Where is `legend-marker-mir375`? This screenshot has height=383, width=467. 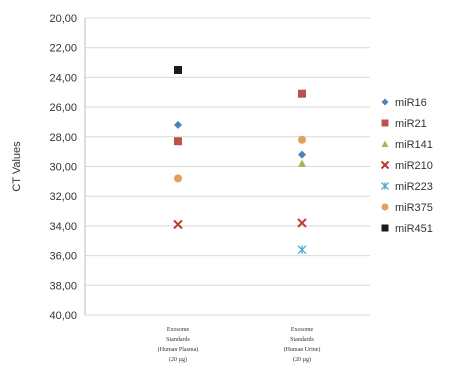 legend-marker-mir375 is located at coordinates (385, 207).